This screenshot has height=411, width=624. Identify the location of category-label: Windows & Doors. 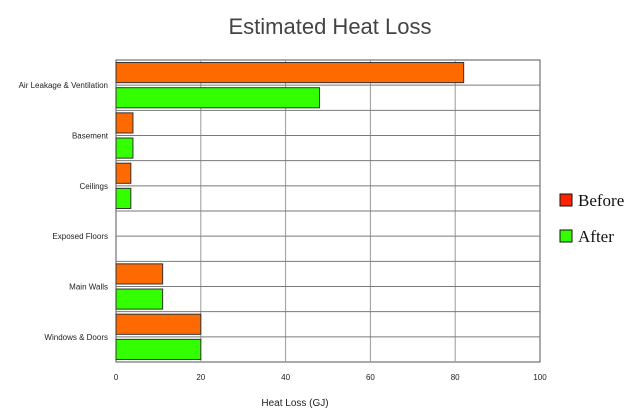
(76, 337).